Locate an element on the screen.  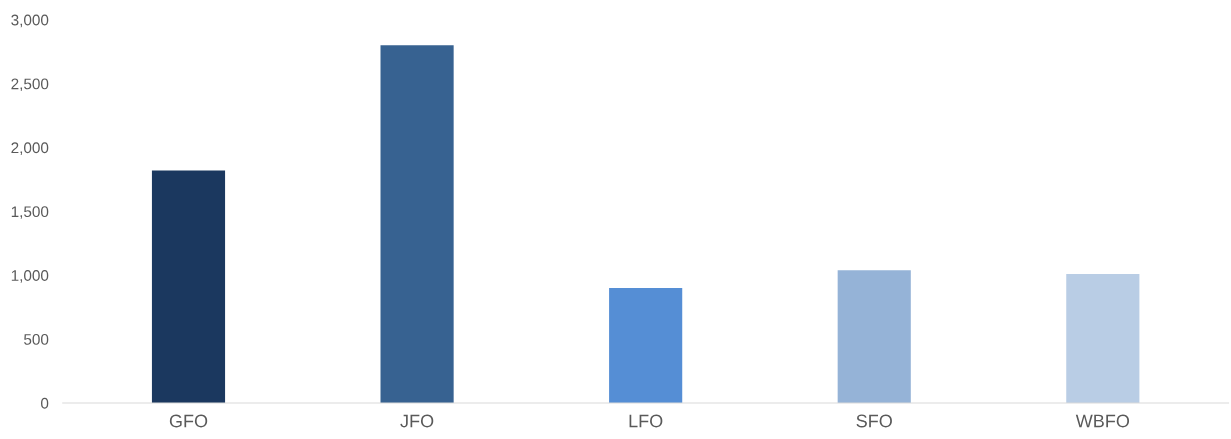
y-tick-label: 2,000 is located at coordinates (30, 148).